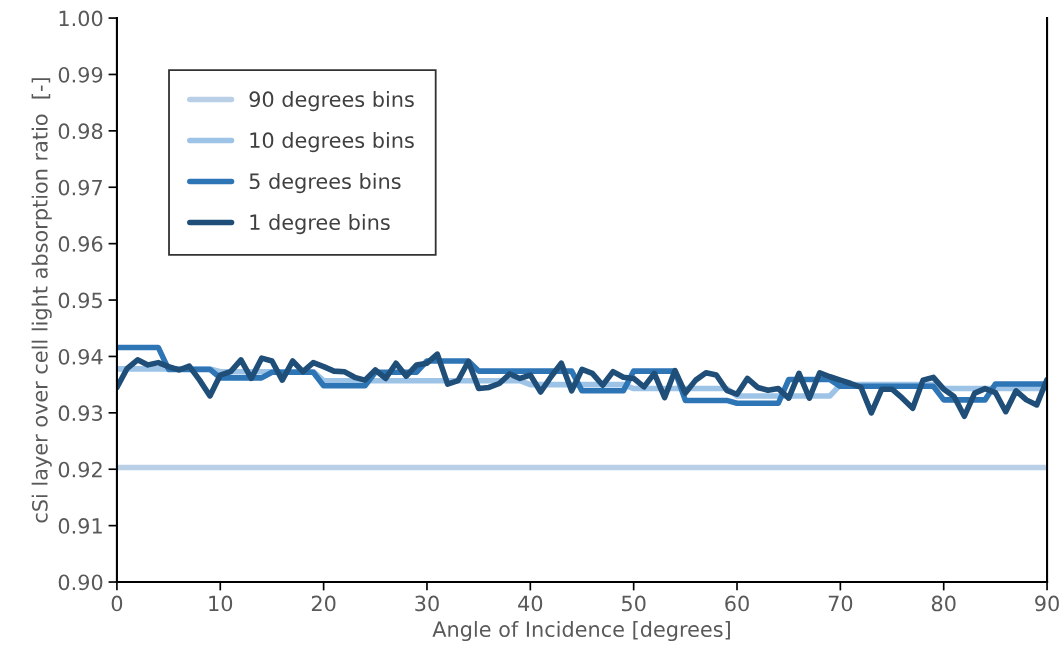 This screenshot has height=669, width=1063. I want to click on y-tick-label: 1.00, so click(81, 18).